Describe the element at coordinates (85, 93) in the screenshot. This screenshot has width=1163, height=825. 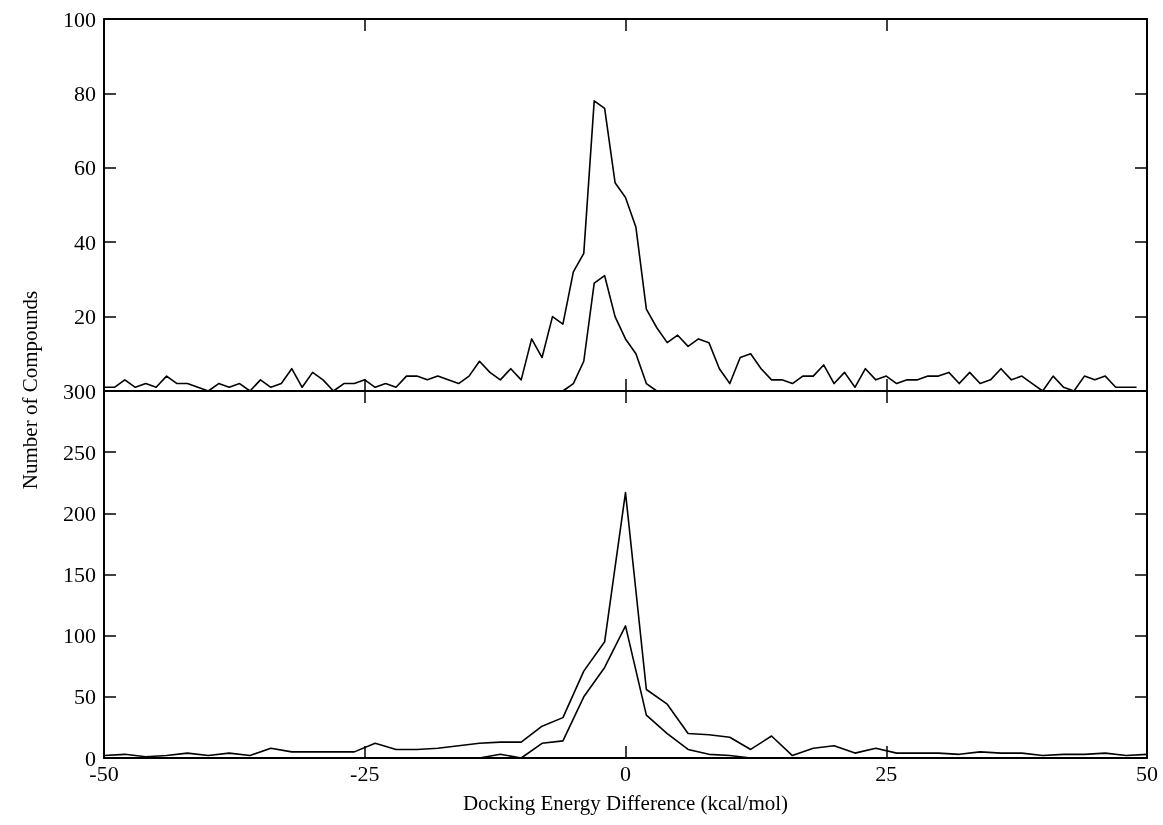
I see `y-tick-label: 80` at that location.